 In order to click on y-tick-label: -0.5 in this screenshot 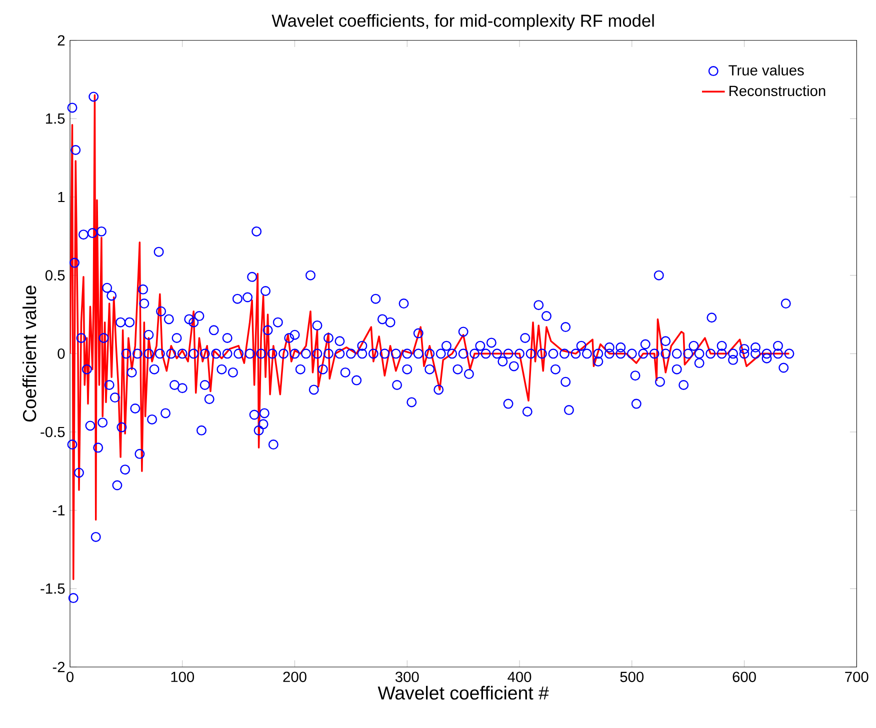, I will do `click(52, 432)`.